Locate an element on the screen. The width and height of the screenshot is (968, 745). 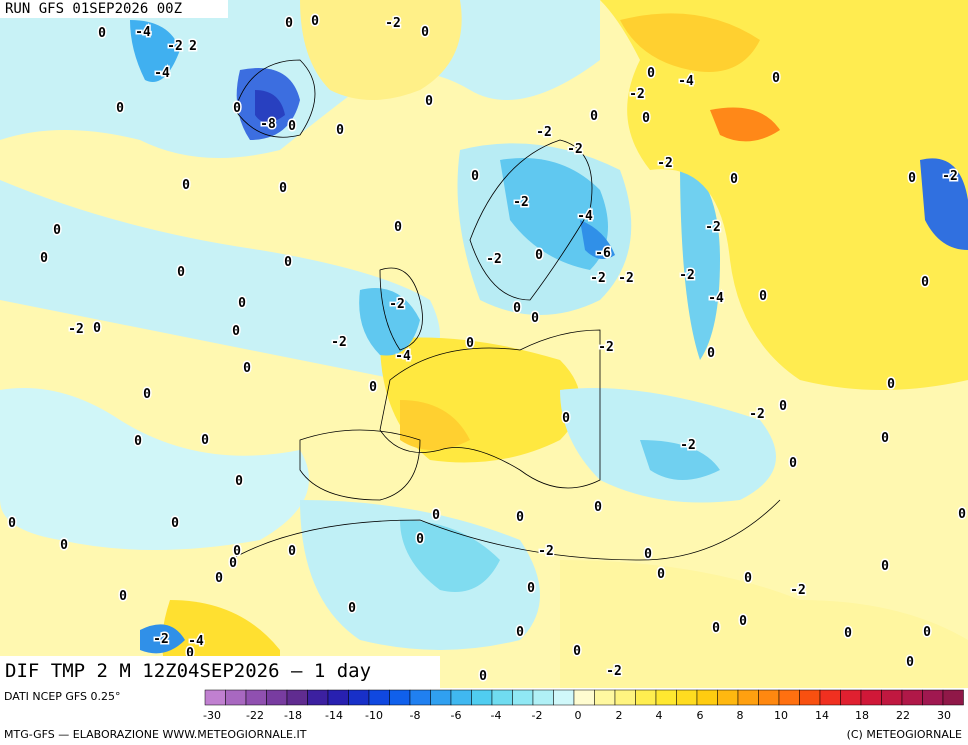
contour-label: -8 is located at coordinates (268, 124).